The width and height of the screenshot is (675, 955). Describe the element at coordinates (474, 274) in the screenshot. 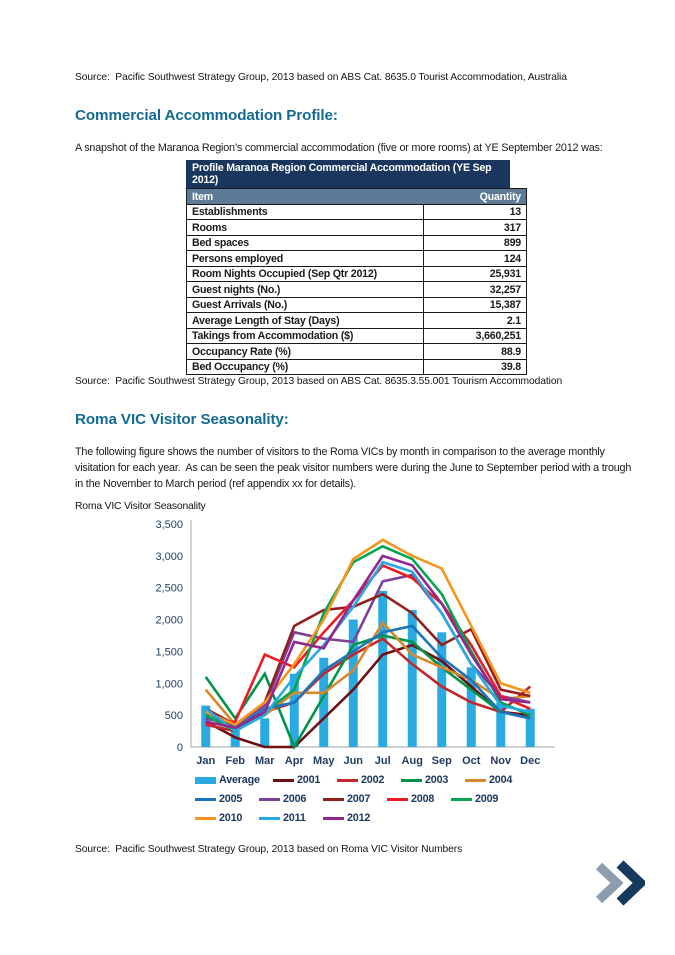

I see `table-cell-quantity: 25,931` at that location.